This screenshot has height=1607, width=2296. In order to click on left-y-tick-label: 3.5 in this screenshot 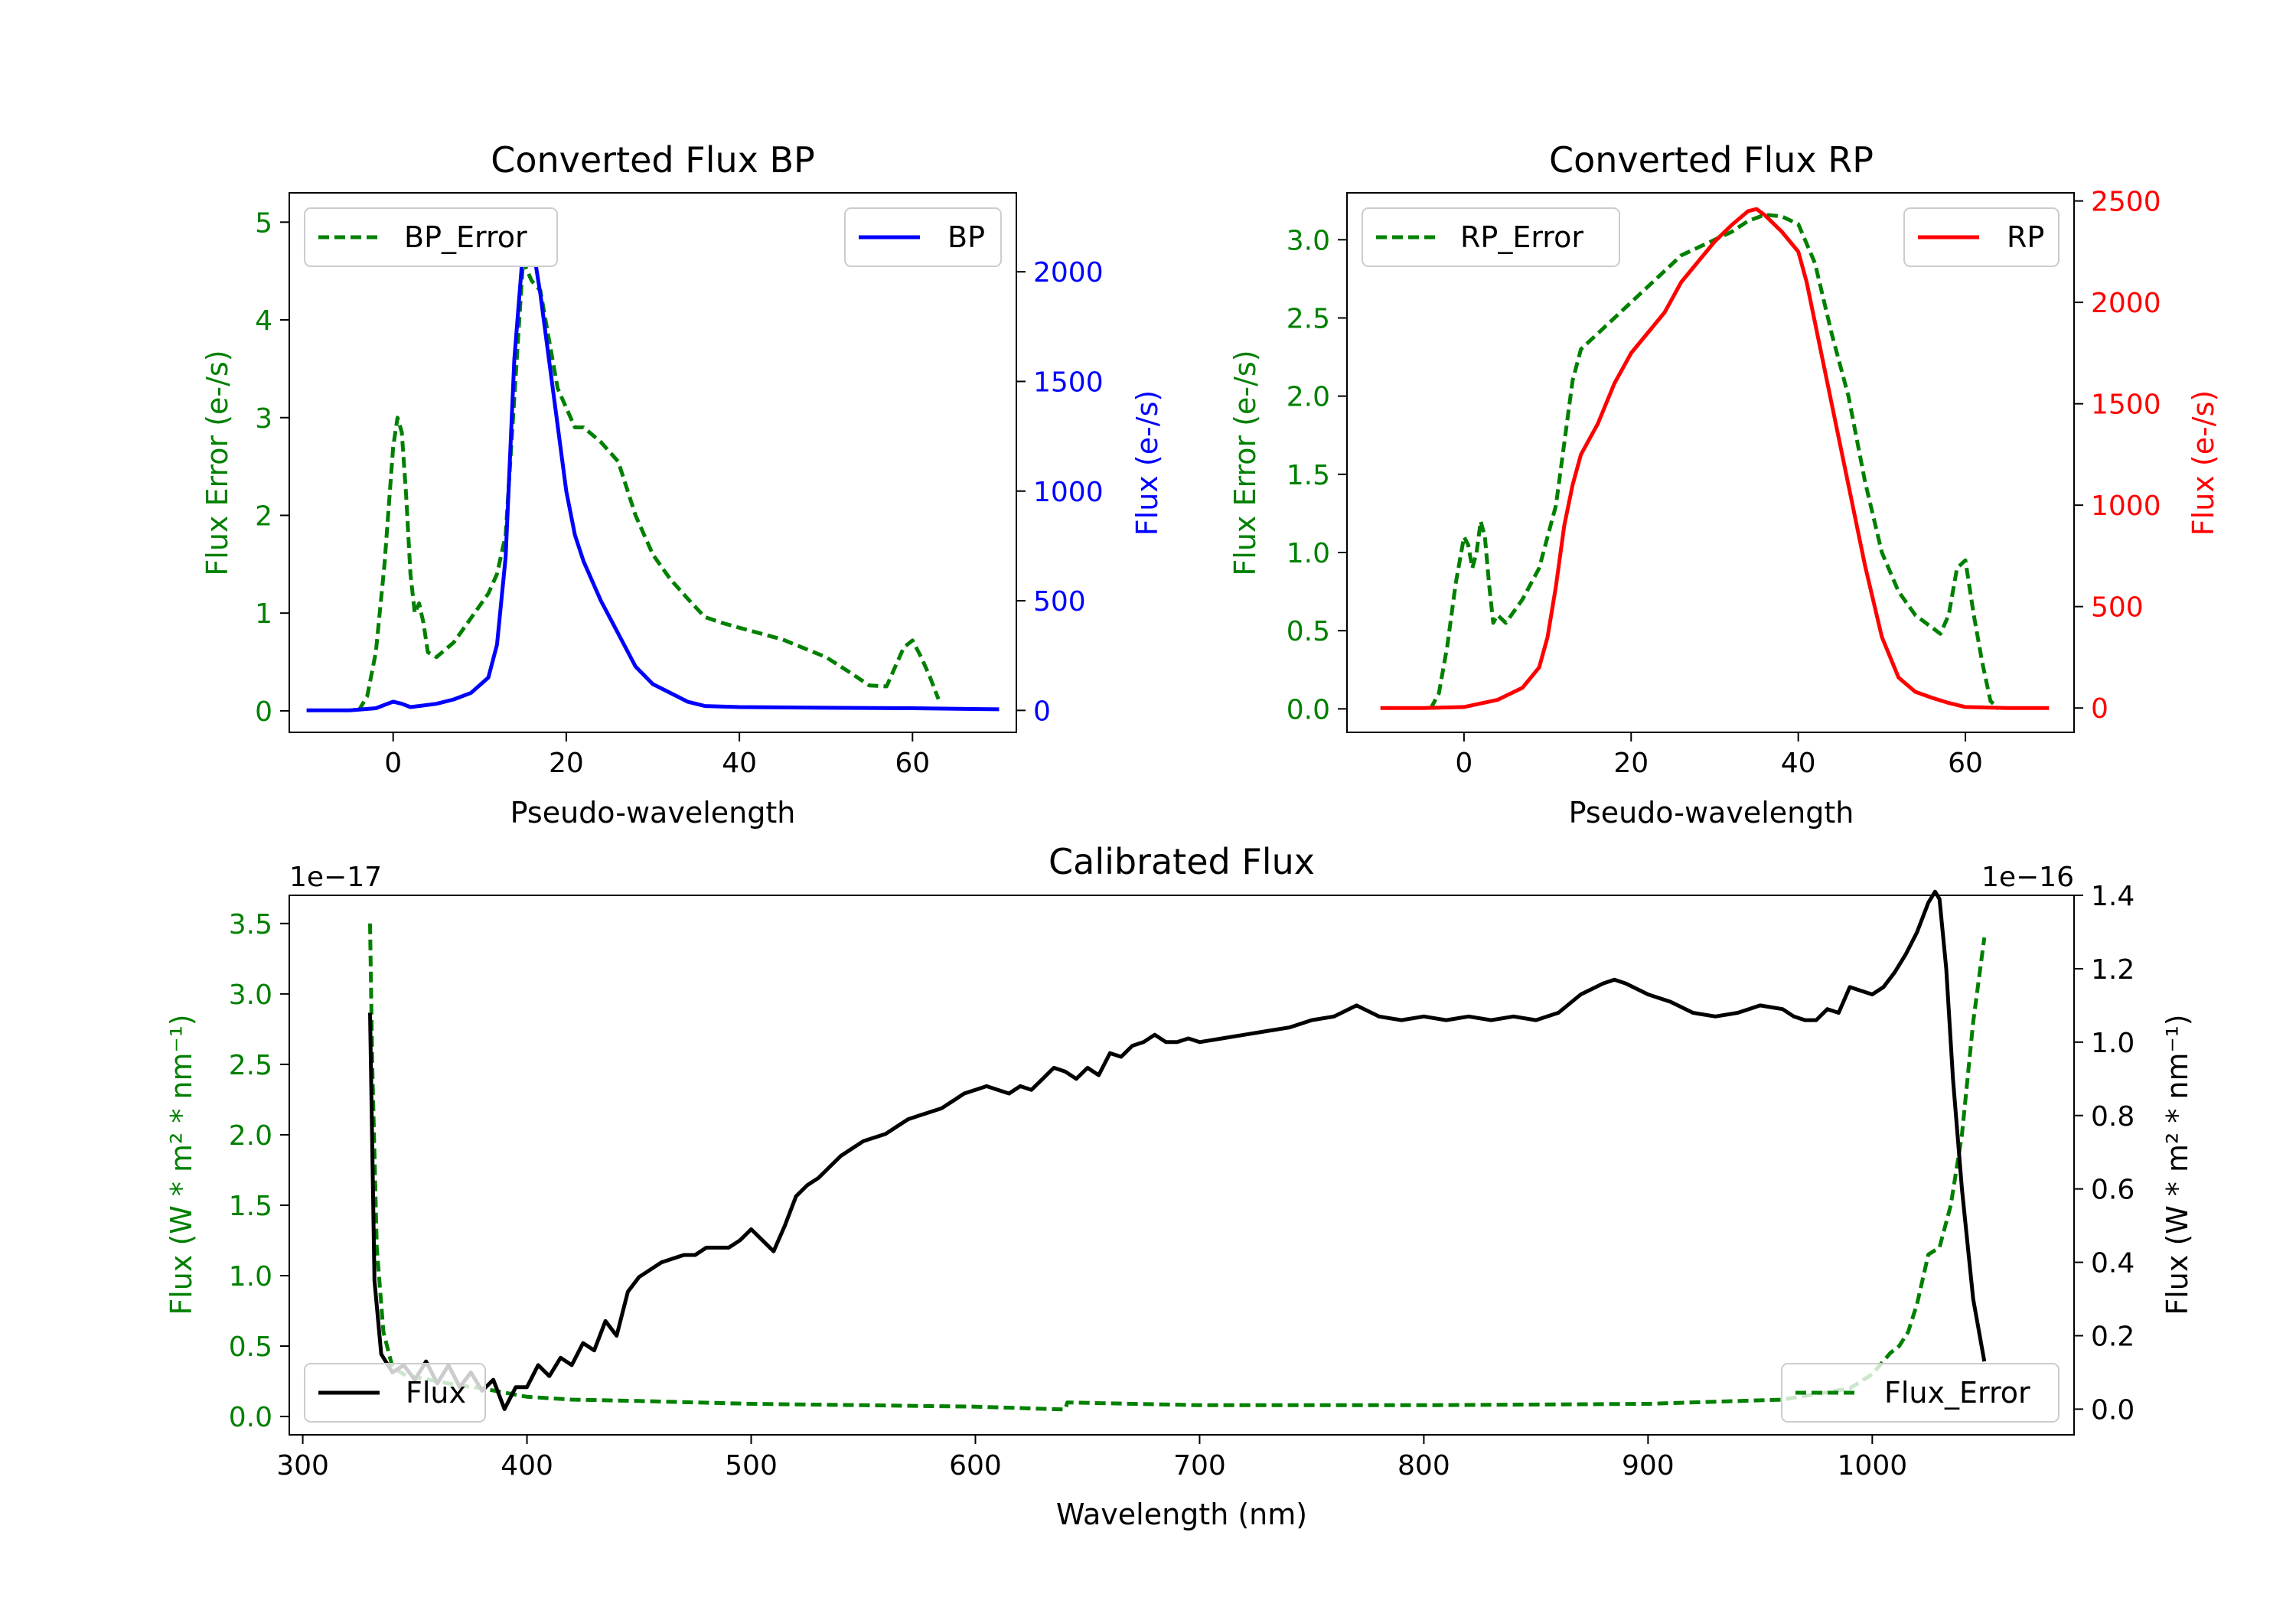, I will do `click(250, 925)`.